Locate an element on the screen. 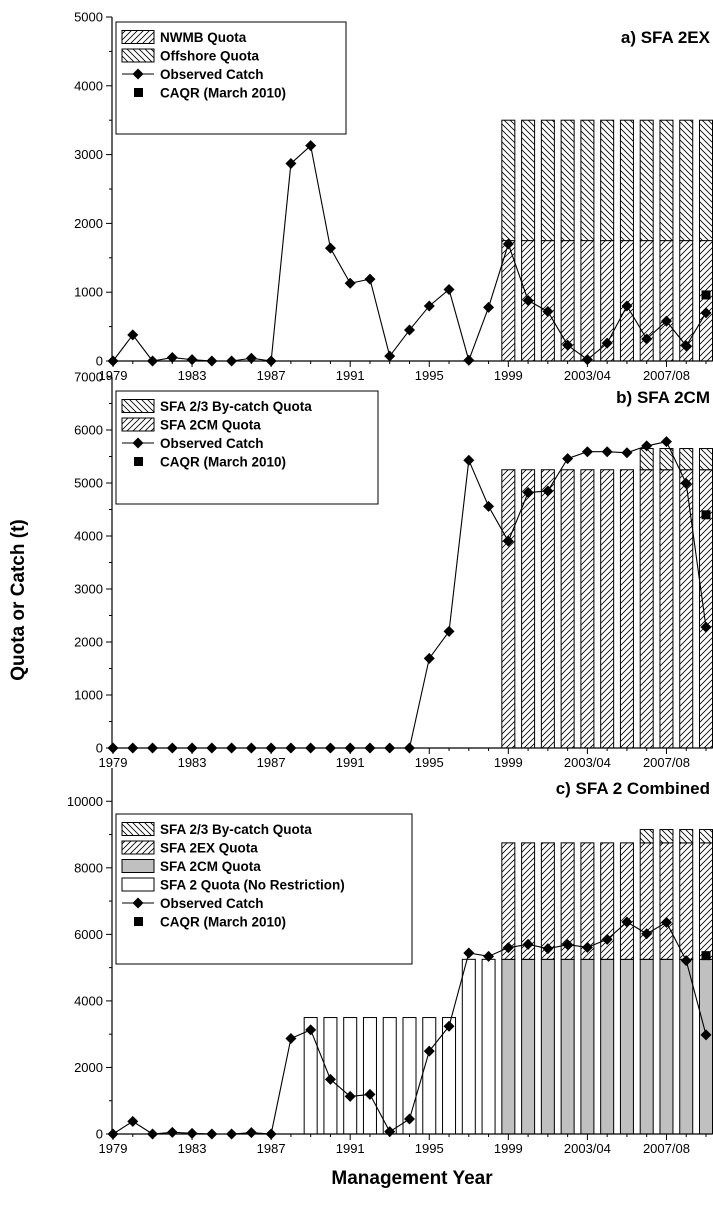  catch-point-1999 is located at coordinates (508, 244).